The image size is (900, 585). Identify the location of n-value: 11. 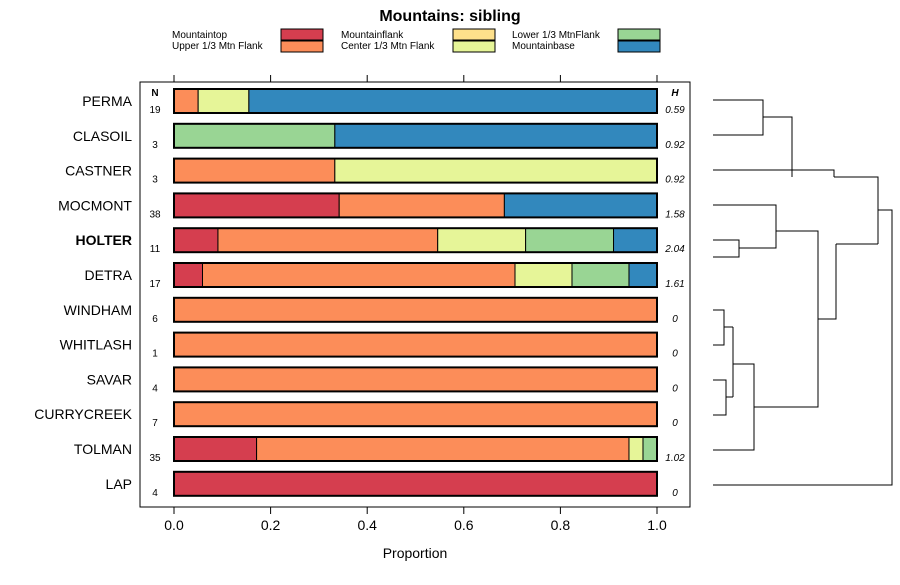
(155, 249).